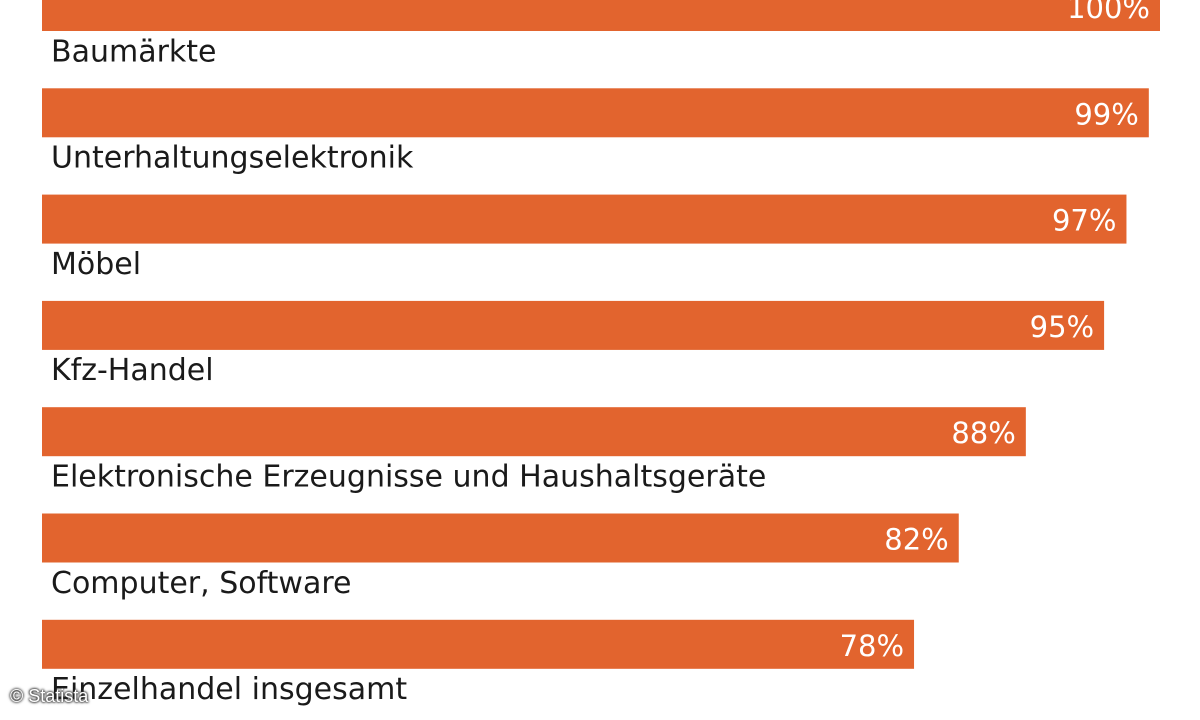 This screenshot has height=720, width=1200. What do you see at coordinates (232, 158) in the screenshot?
I see `category-label: Unterhaltungselektronik` at bounding box center [232, 158].